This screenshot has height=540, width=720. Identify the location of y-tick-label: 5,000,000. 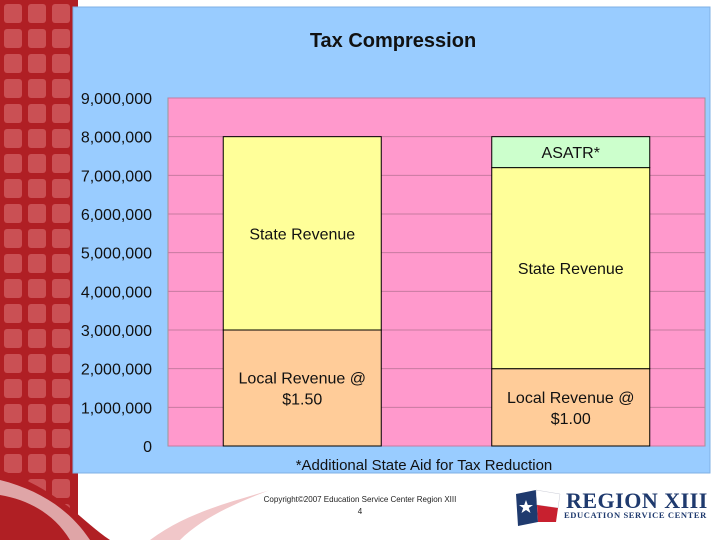
(116, 254).